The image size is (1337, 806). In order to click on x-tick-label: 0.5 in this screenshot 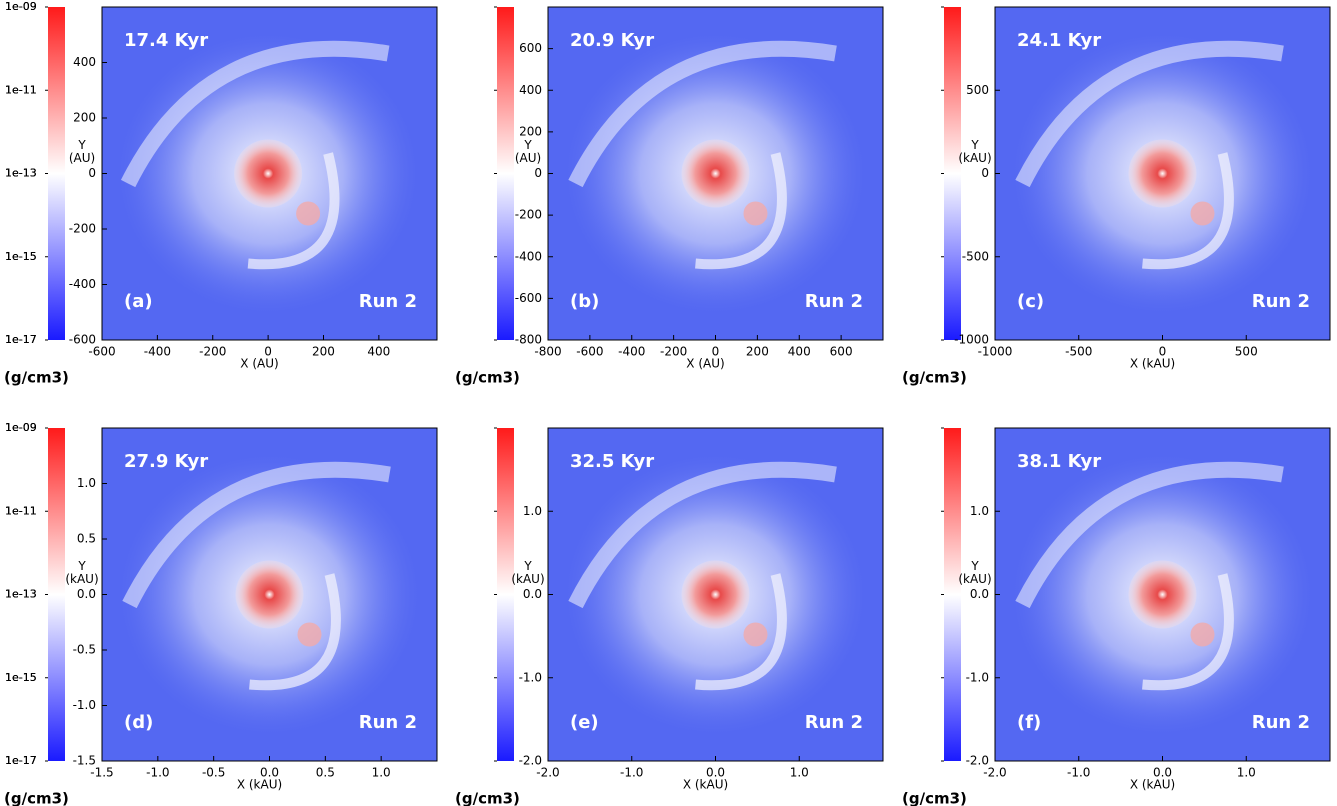, I will do `click(325, 773)`.